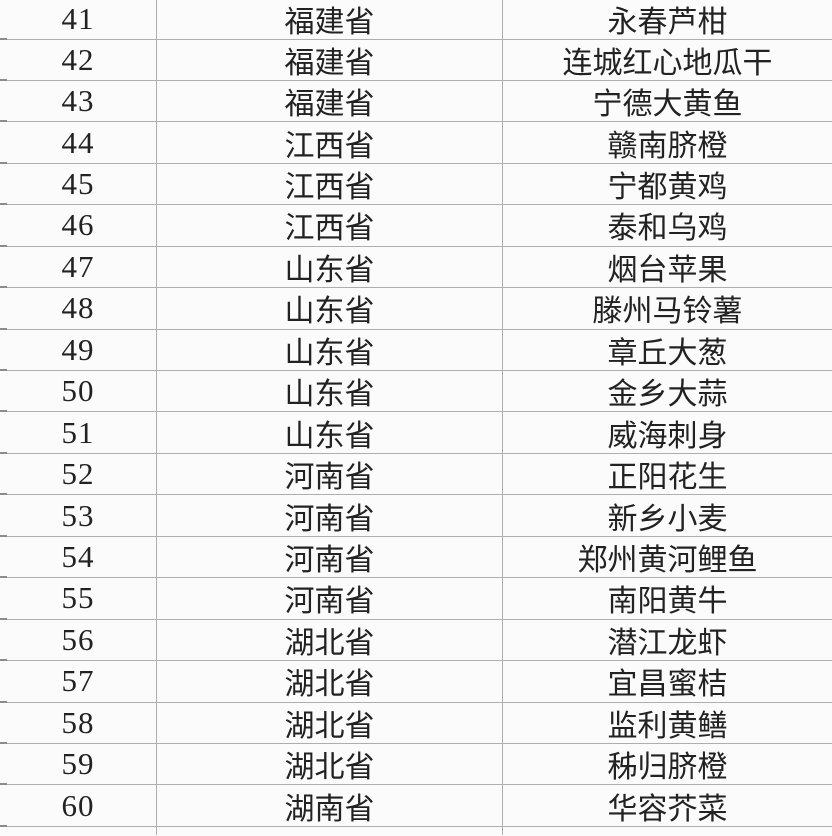 The height and width of the screenshot is (836, 832). Describe the element at coordinates (78, 432) in the screenshot. I see `cell-index: 51` at that location.